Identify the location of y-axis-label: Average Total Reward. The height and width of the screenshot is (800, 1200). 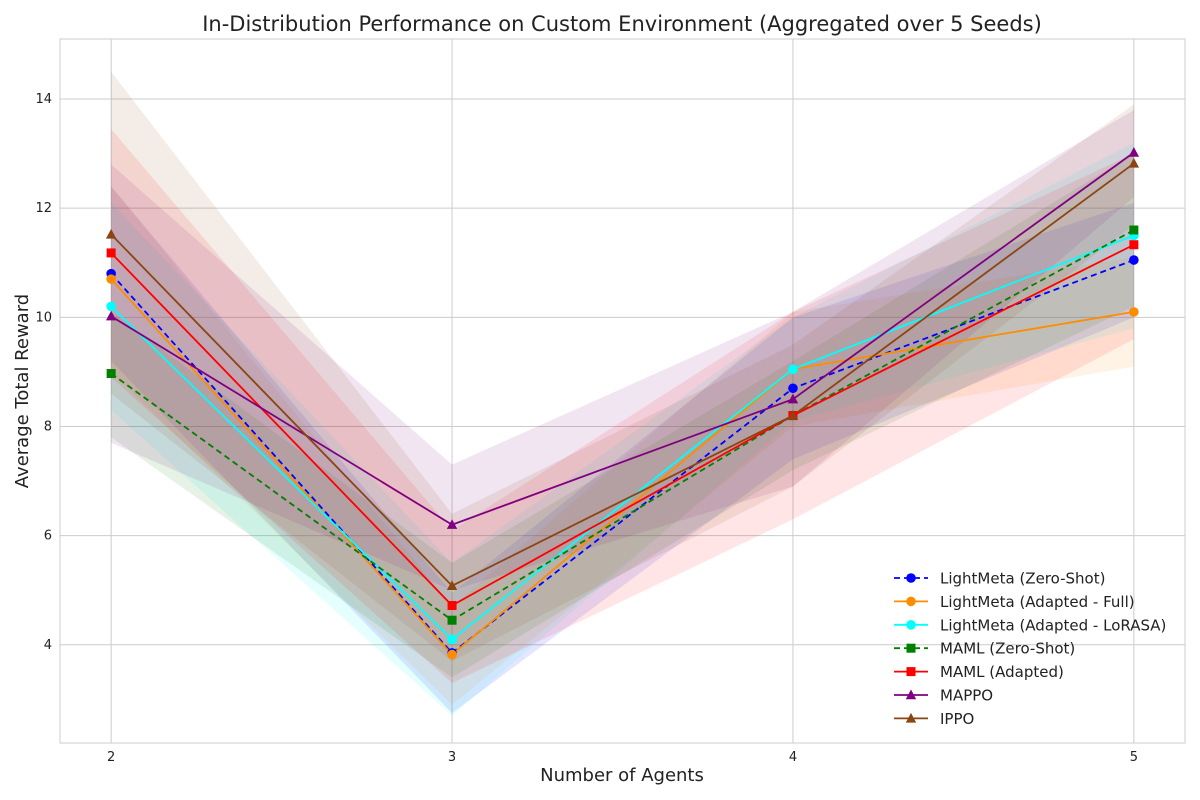
(22, 391).